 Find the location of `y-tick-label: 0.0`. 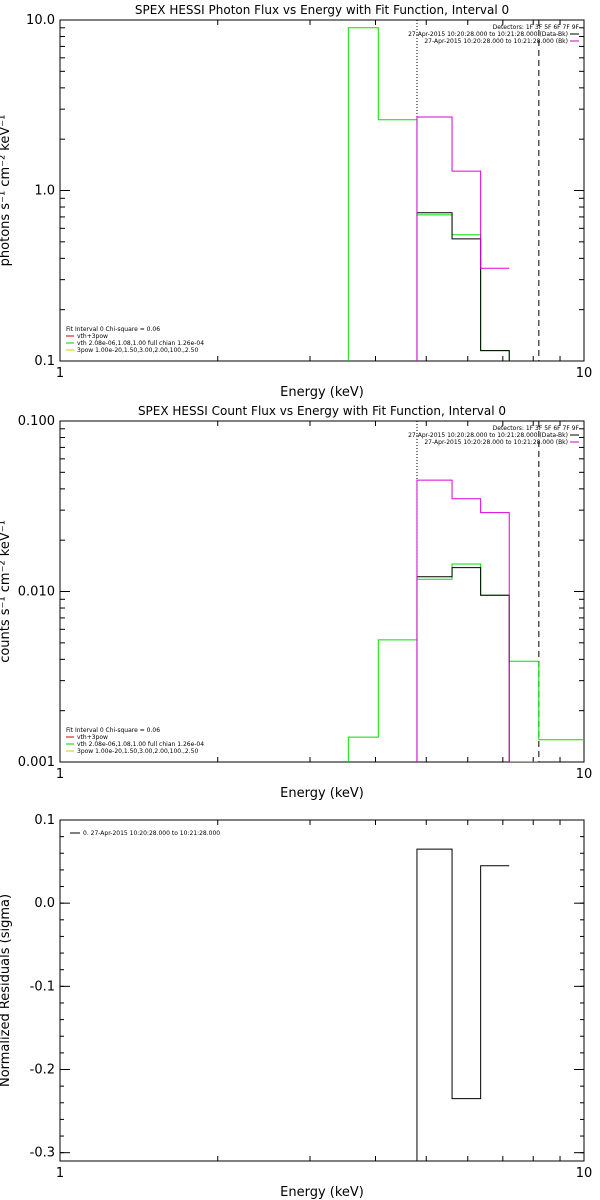

y-tick-label: 0.0 is located at coordinates (44, 903).